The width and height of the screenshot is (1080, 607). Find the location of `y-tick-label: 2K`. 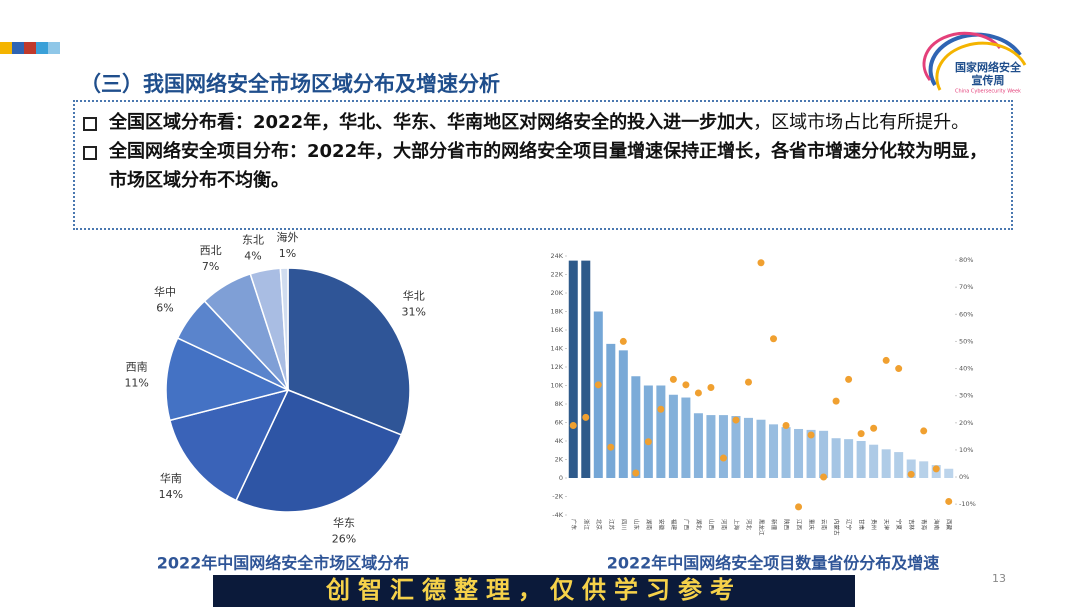

y-tick-label: 2K is located at coordinates (559, 460).